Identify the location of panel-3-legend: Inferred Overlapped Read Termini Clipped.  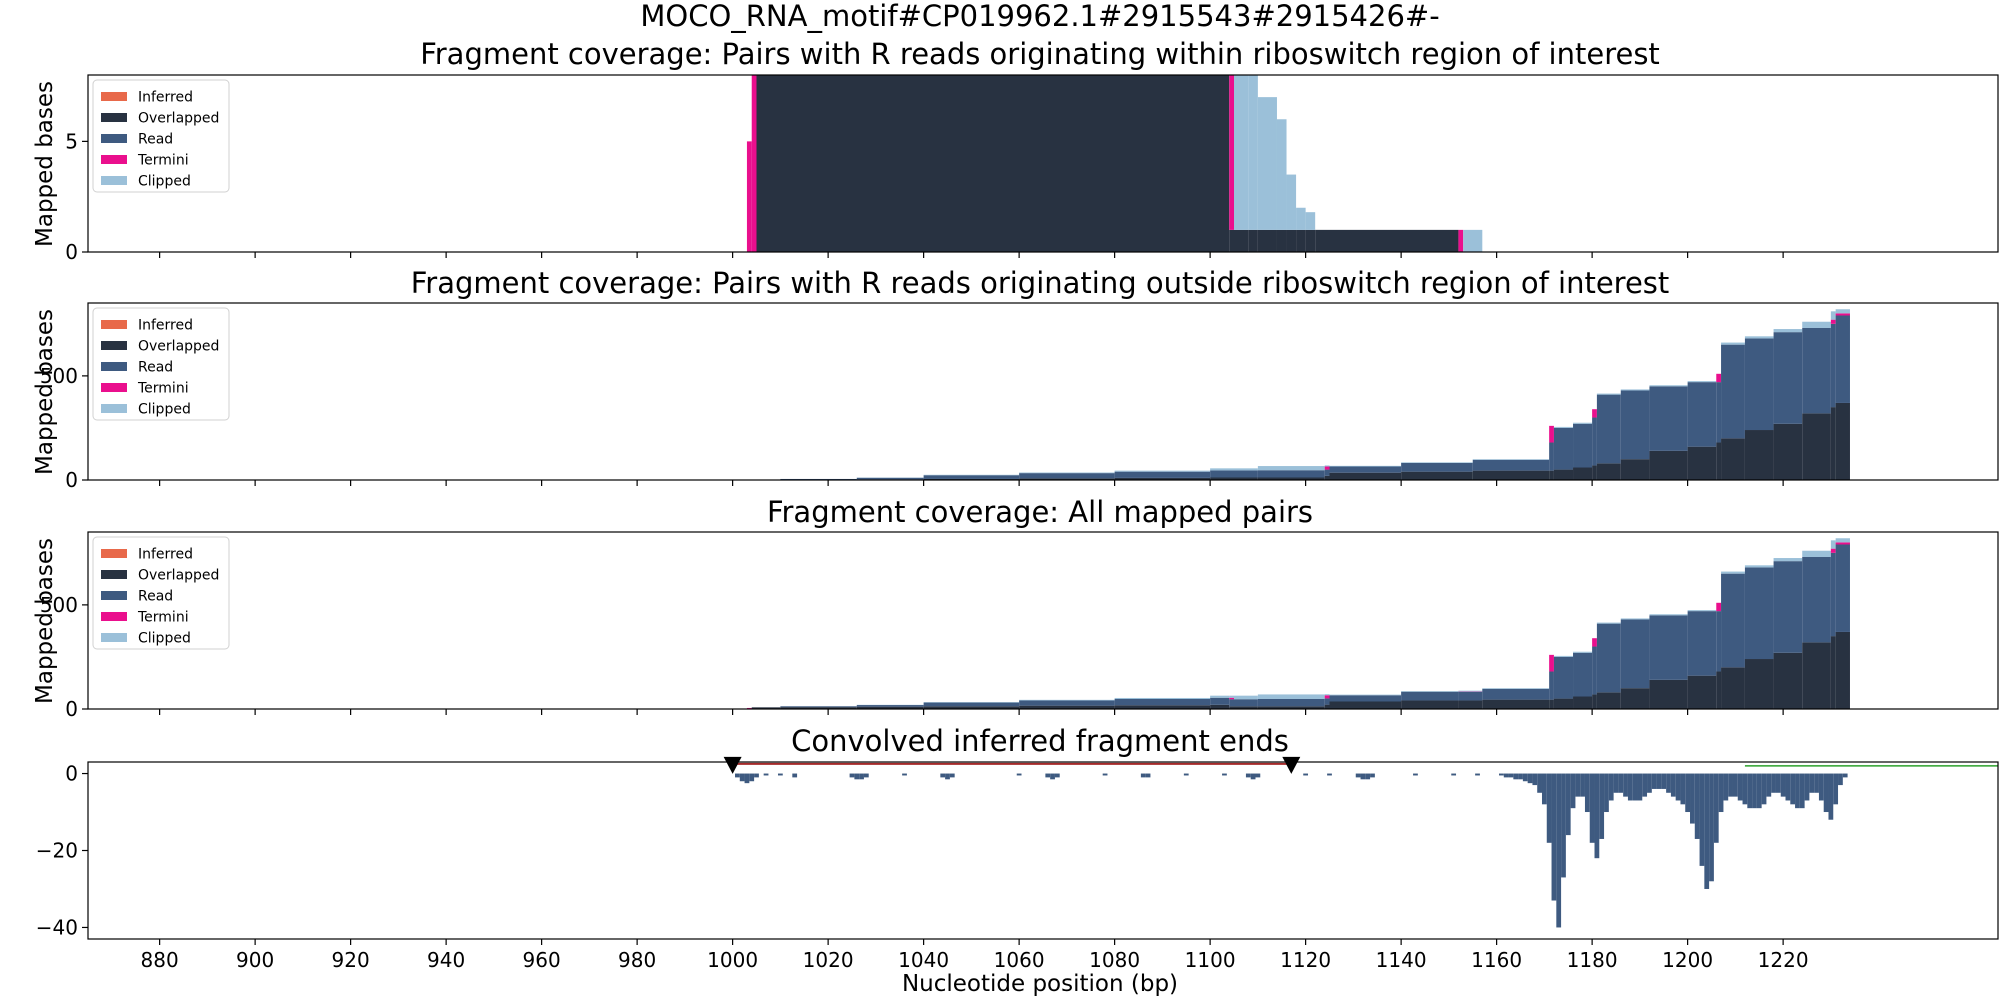
(161, 593).